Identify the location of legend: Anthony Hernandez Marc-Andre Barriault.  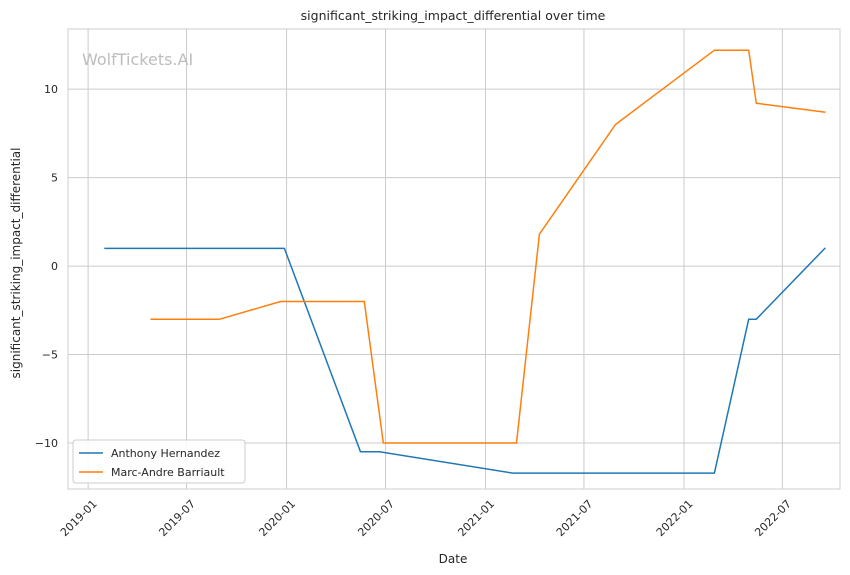
(159, 461).